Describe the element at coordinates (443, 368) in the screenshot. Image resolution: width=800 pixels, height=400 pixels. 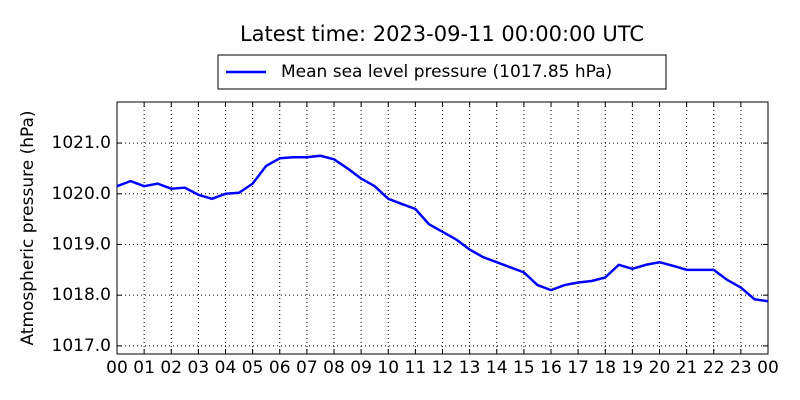
I see `x-tick-label: 12` at that location.